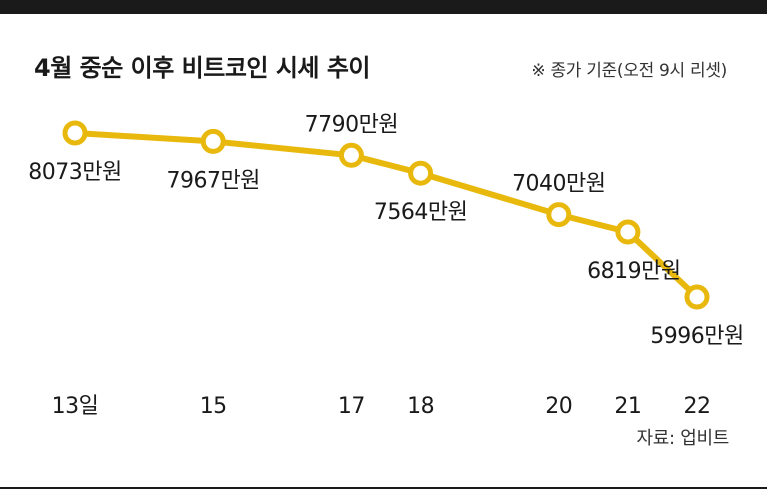 The width and height of the screenshot is (767, 489). Describe the element at coordinates (213, 406) in the screenshot. I see `x-tick-label: 15` at that location.